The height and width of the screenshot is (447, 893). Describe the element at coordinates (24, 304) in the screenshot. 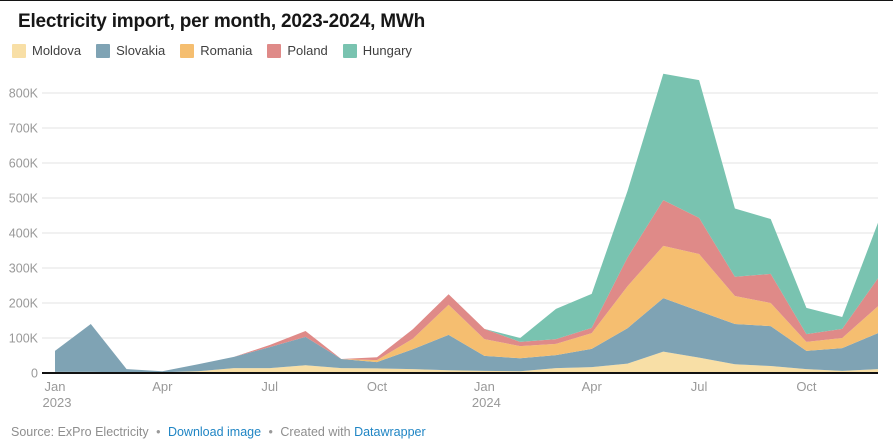

I see `y-tick-label: 200K` at that location.